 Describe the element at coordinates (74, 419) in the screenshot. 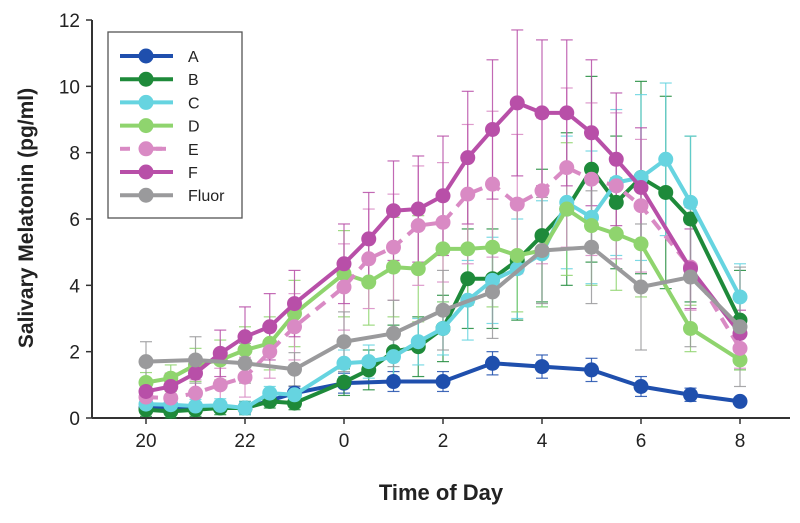

I see `y-tick-label: 0` at that location.